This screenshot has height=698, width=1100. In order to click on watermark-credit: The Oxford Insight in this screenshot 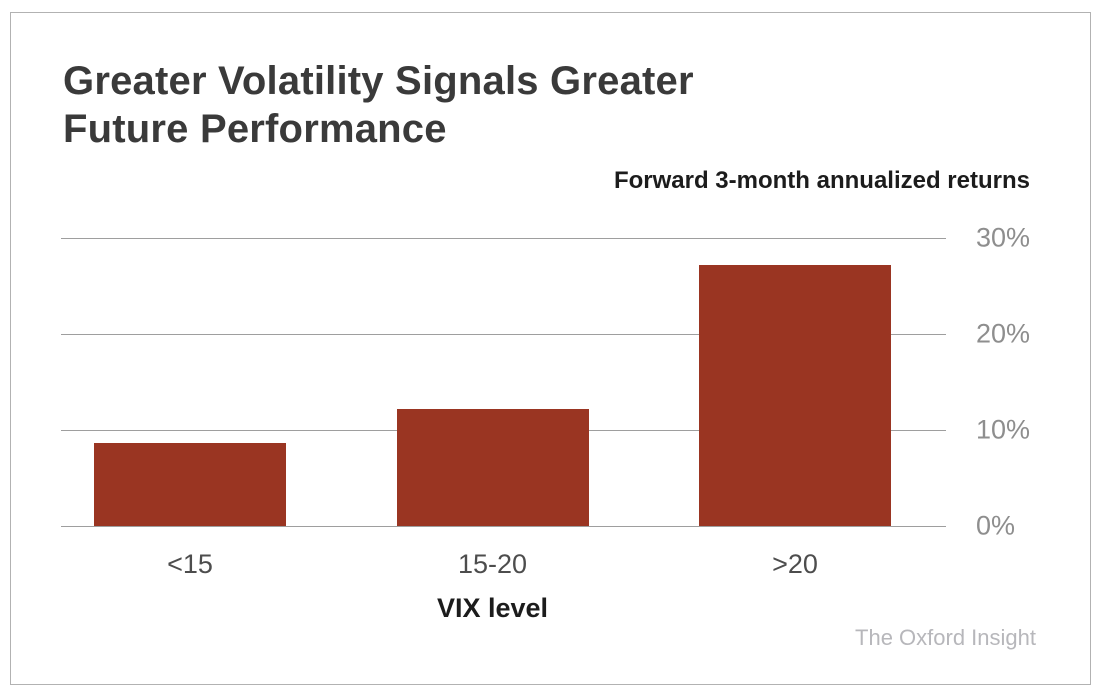, I will do `click(945, 637)`.